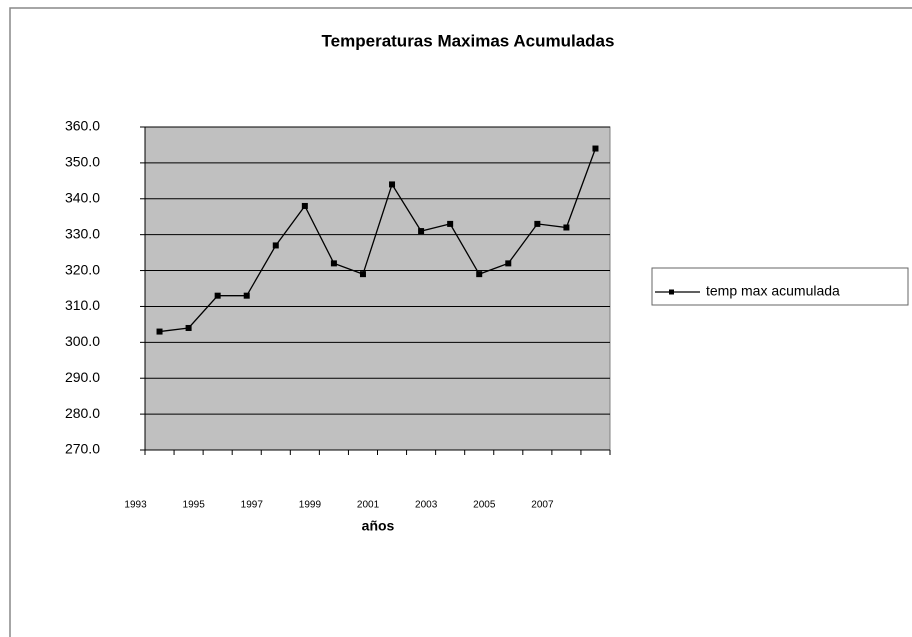 This screenshot has height=637, width=912. Describe the element at coordinates (82, 341) in the screenshot. I see `y-tick-label: 300.0` at that location.